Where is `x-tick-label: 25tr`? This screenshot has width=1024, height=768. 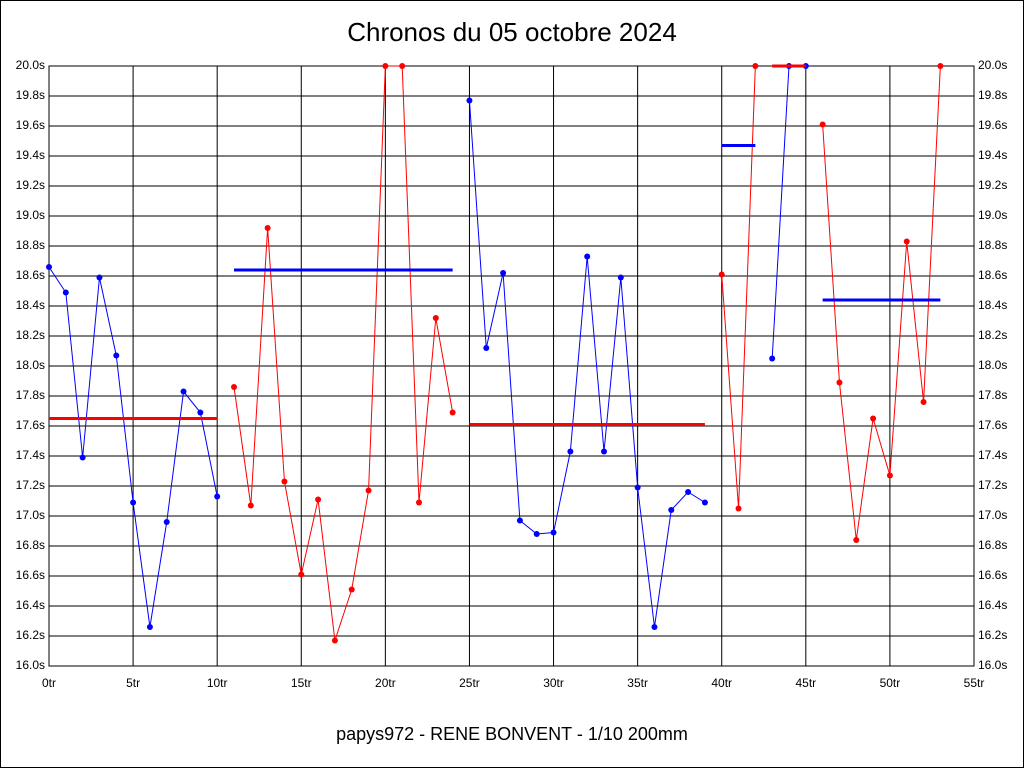 x-tick-label: 25tr is located at coordinates (469, 683).